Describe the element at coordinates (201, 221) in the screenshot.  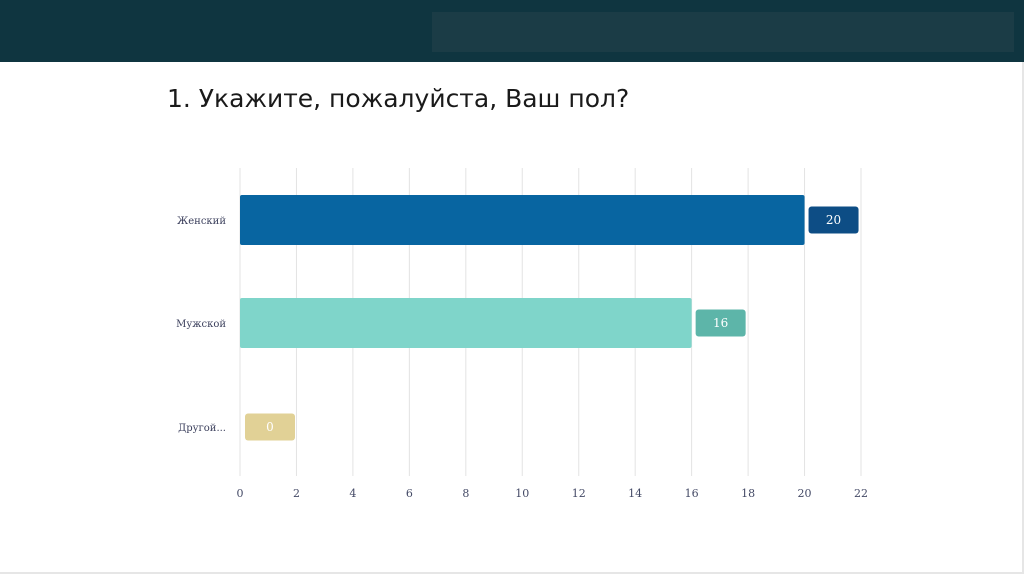
I see `category-label: Женский` at that location.